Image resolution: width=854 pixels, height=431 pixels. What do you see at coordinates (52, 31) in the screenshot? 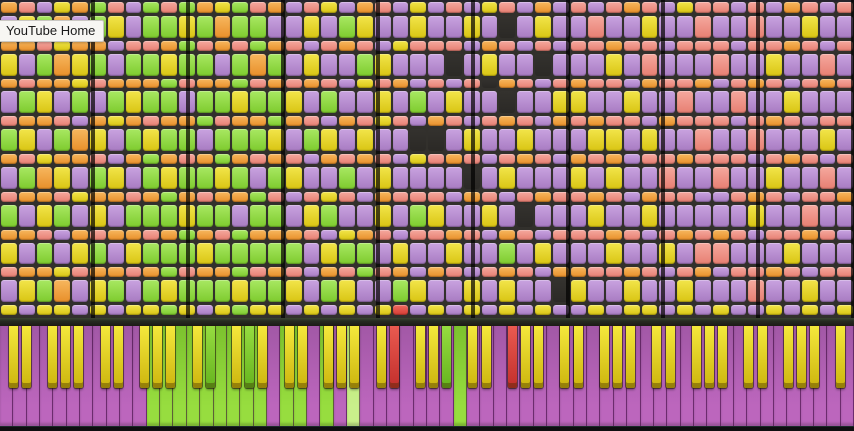
I see `youtube-home-tooltip: YouTube Home` at bounding box center [52, 31].